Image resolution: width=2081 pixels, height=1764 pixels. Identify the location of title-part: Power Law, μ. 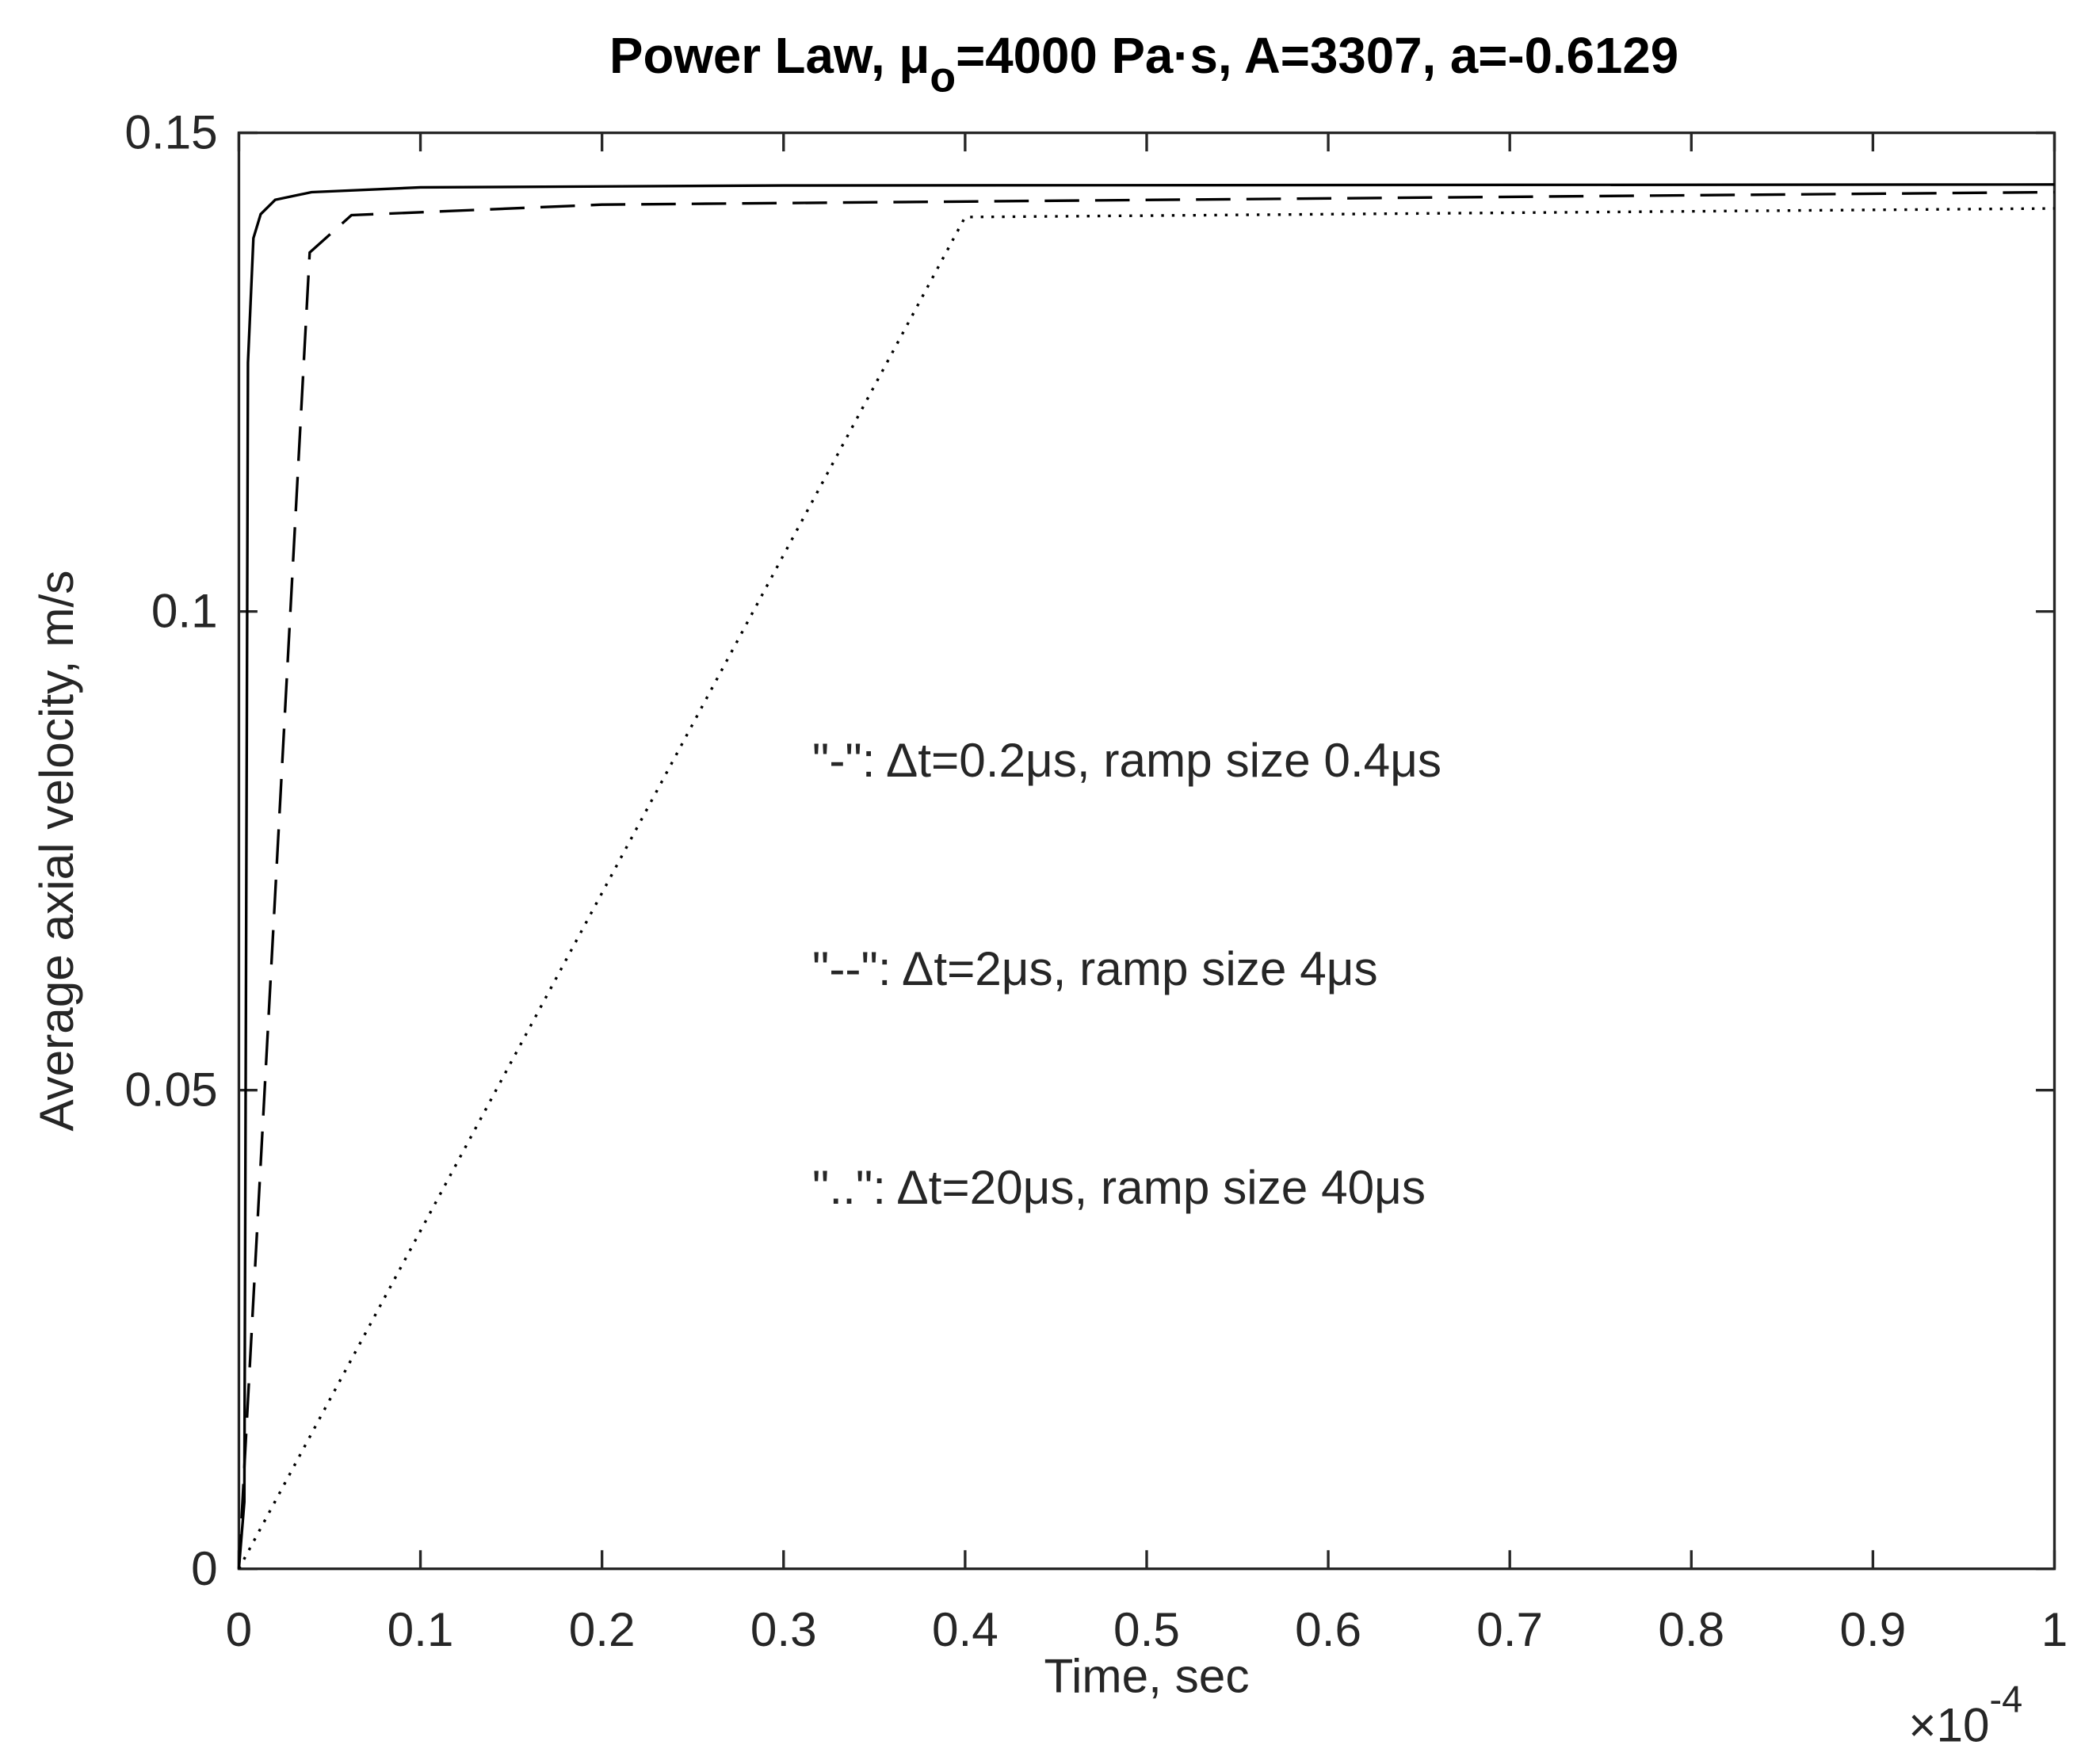
(769, 56).